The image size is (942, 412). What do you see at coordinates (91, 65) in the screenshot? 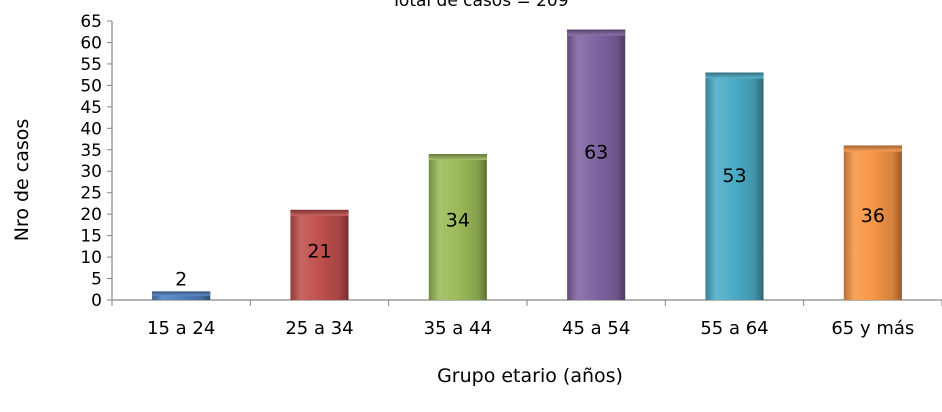
I see `y-tick-label: 55` at bounding box center [91, 65].